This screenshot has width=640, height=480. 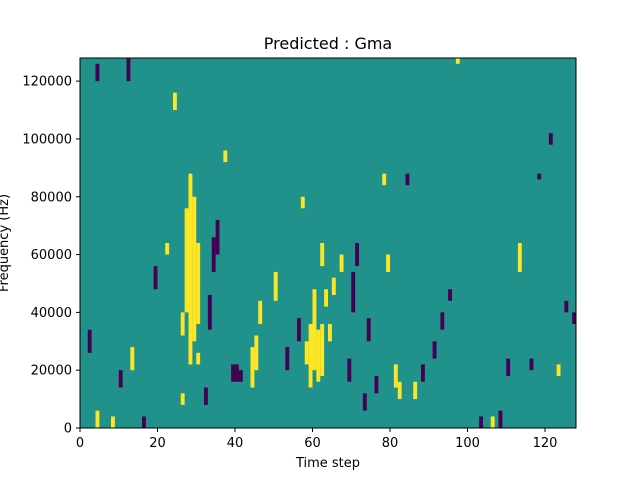 What do you see at coordinates (47, 139) in the screenshot?
I see `y-tick-label: 100000` at bounding box center [47, 139].